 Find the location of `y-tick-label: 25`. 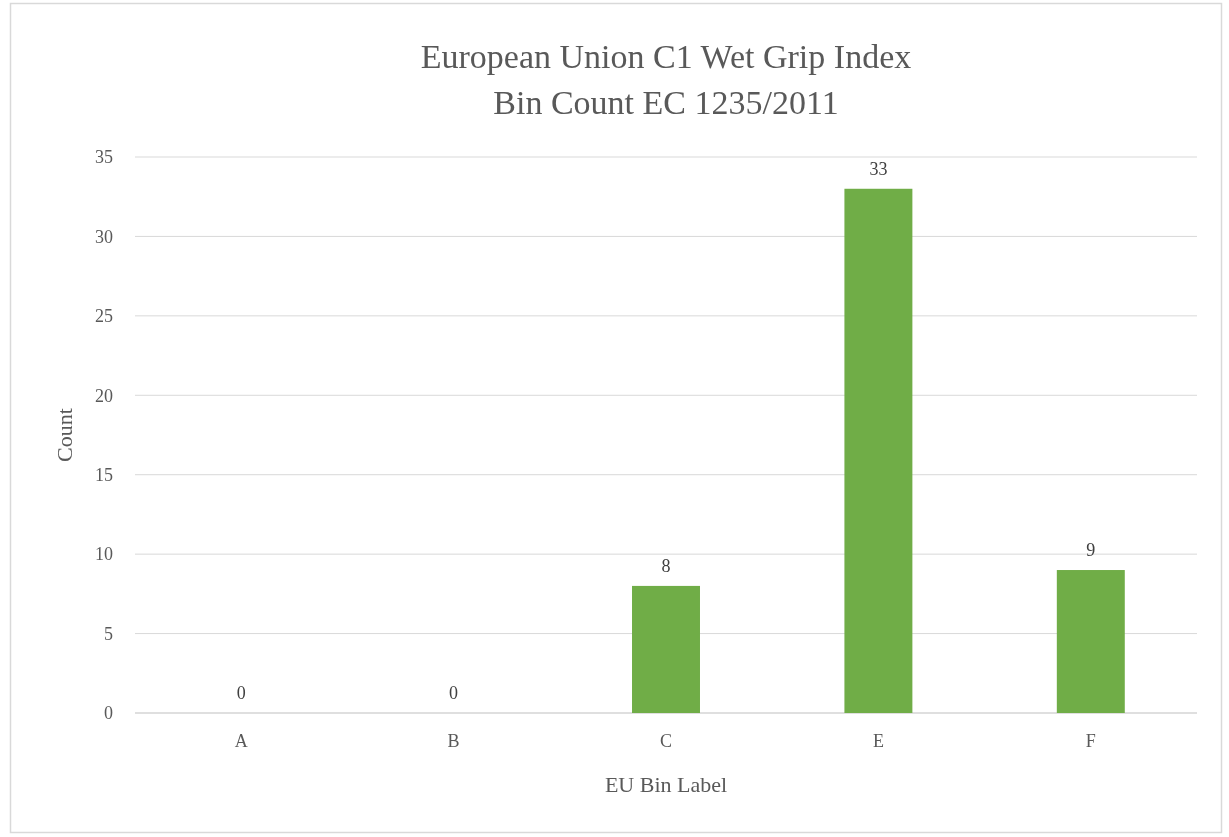

y-tick-label: 25 is located at coordinates (104, 316).